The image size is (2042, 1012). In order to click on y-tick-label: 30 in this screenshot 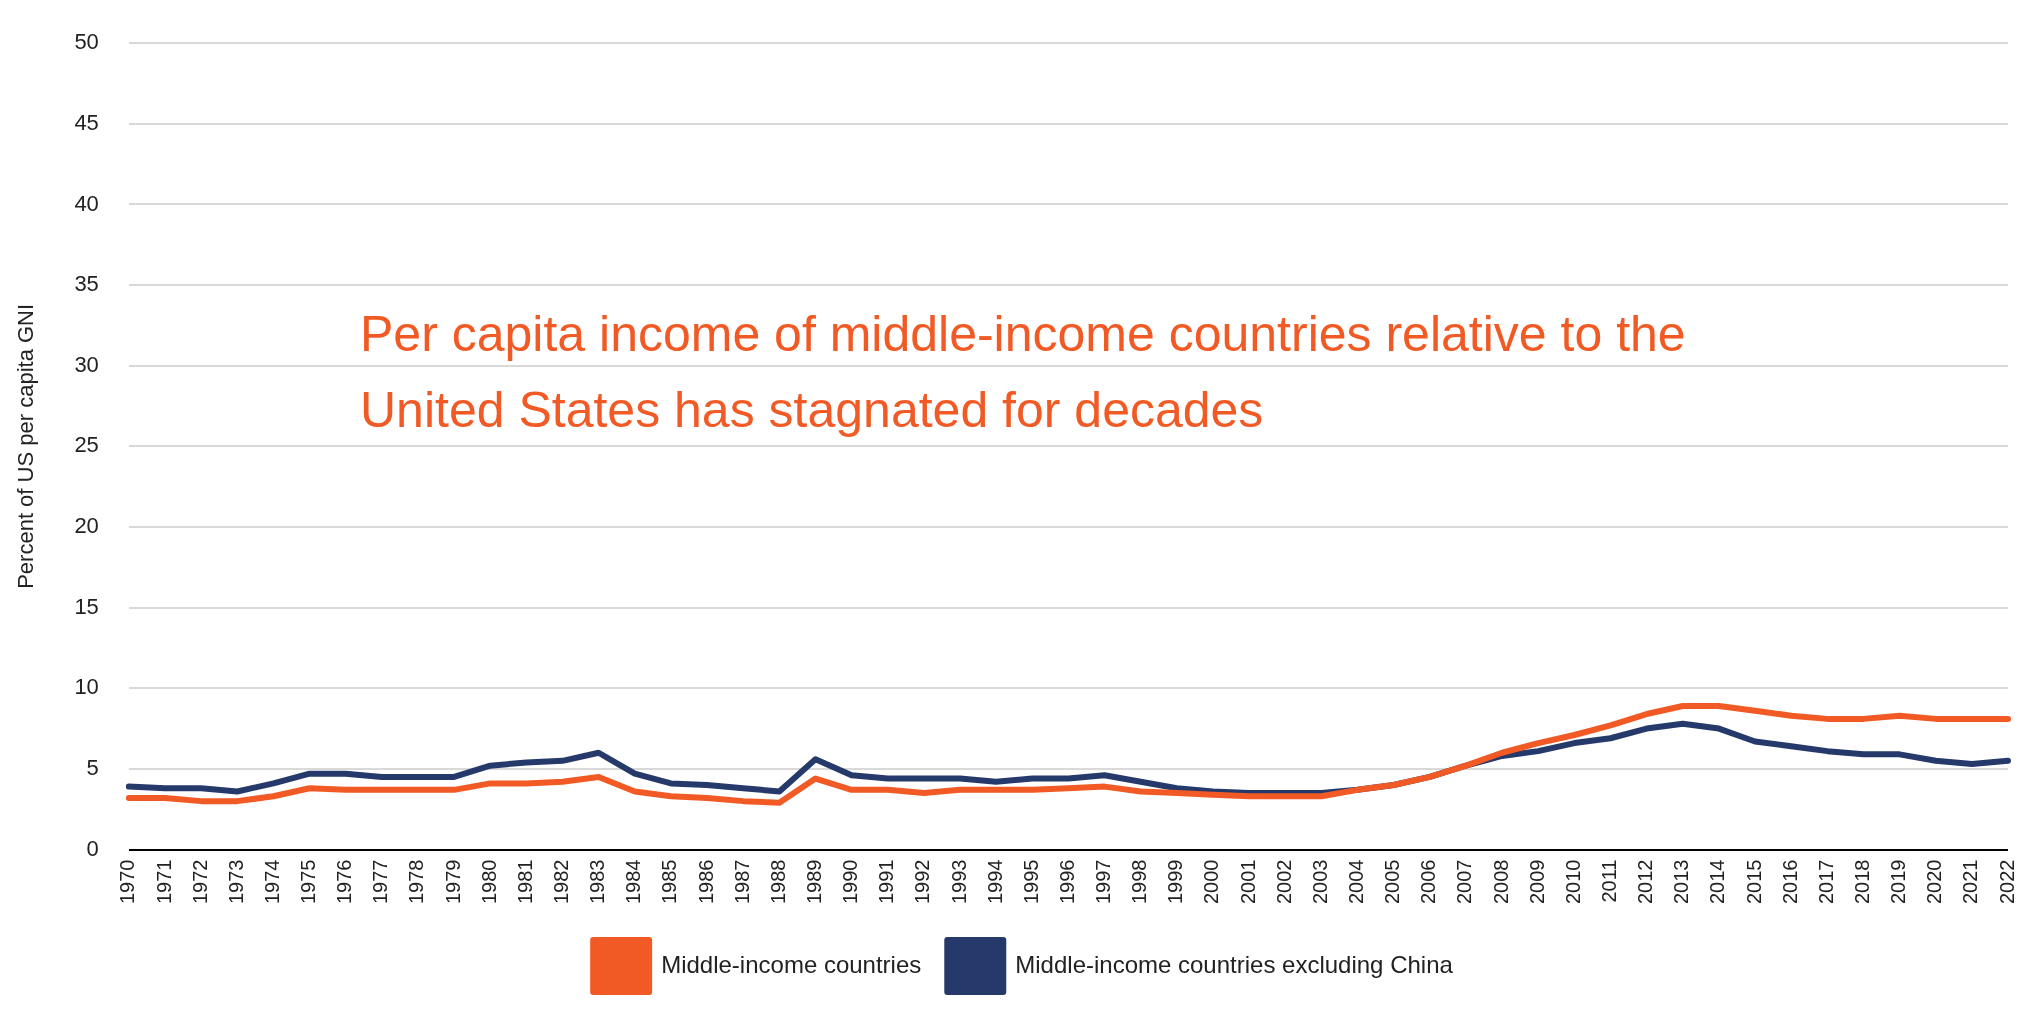, I will do `click(86, 364)`.